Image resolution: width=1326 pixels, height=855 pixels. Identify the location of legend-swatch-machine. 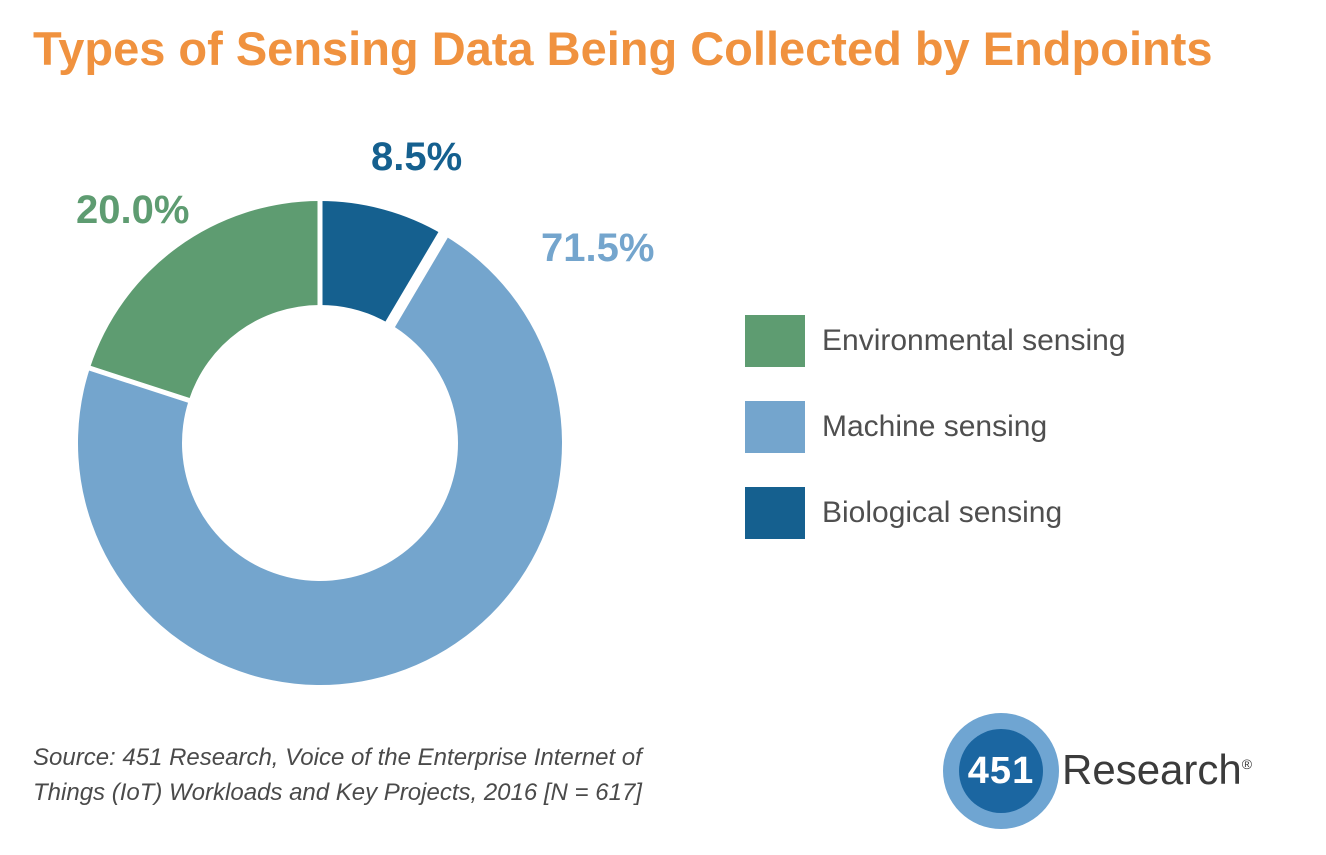
(775, 427).